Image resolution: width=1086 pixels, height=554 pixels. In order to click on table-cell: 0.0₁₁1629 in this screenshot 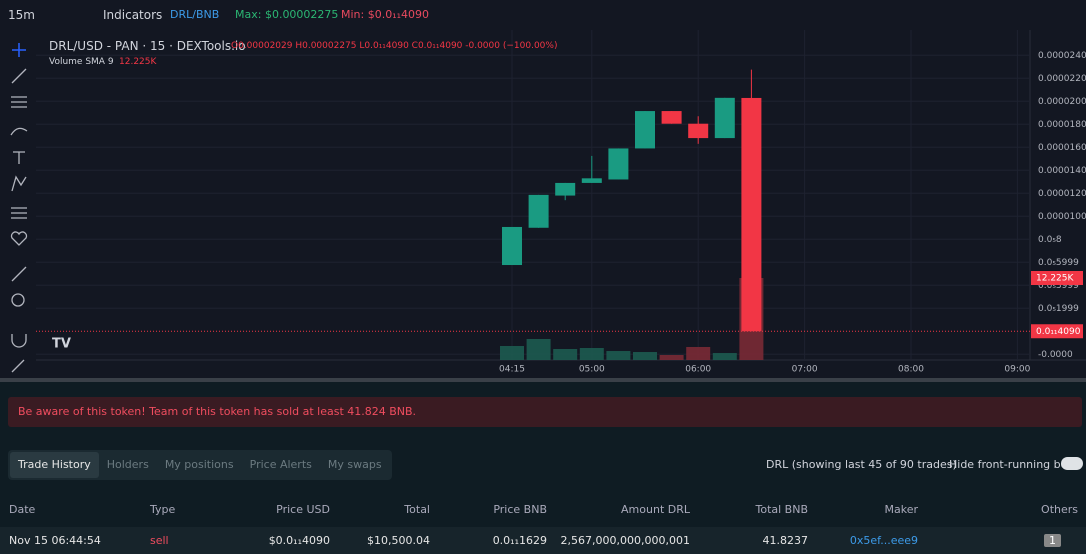, I will do `click(519, 540)`.